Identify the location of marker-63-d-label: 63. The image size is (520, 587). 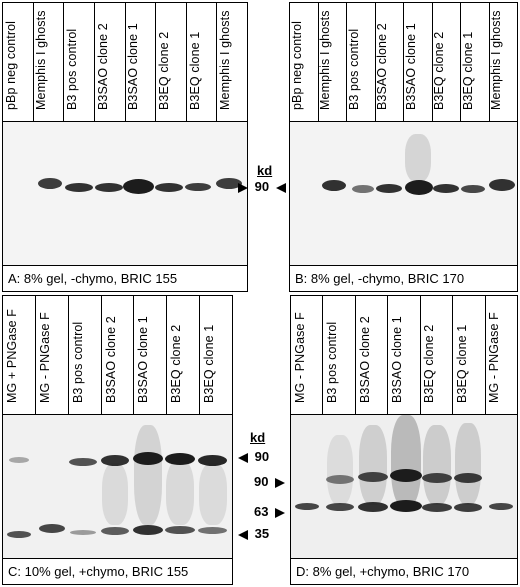
(261, 511).